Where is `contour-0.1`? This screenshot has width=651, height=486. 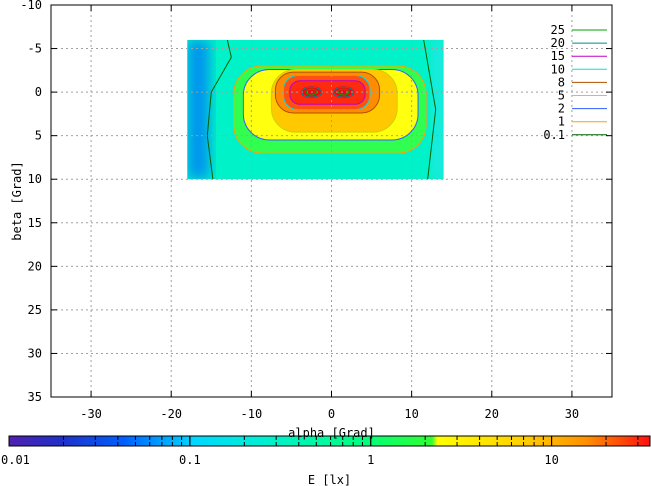
contour-0.1 is located at coordinates (219, 109).